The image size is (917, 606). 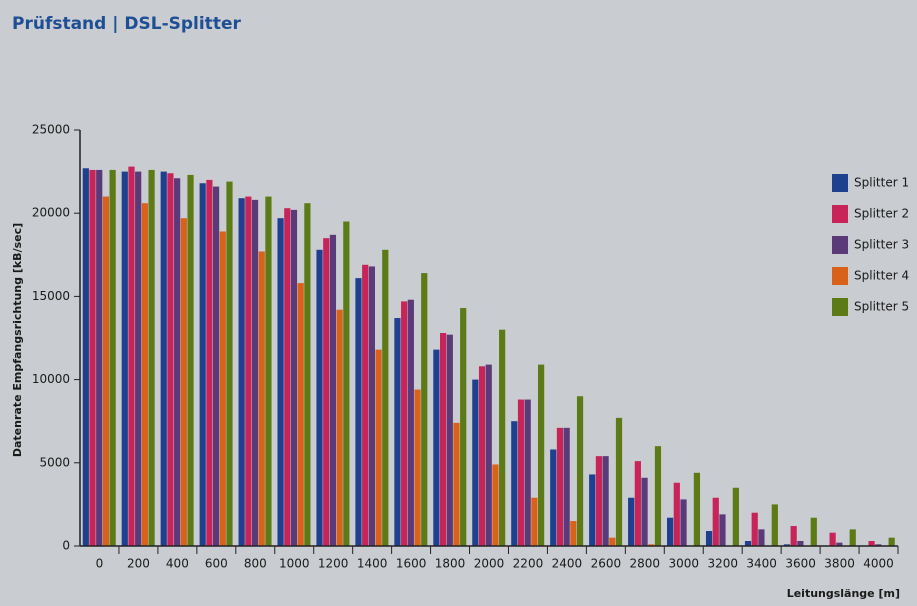 What do you see at coordinates (138, 564) in the screenshot?
I see `x-tick-label: 200` at bounding box center [138, 564].